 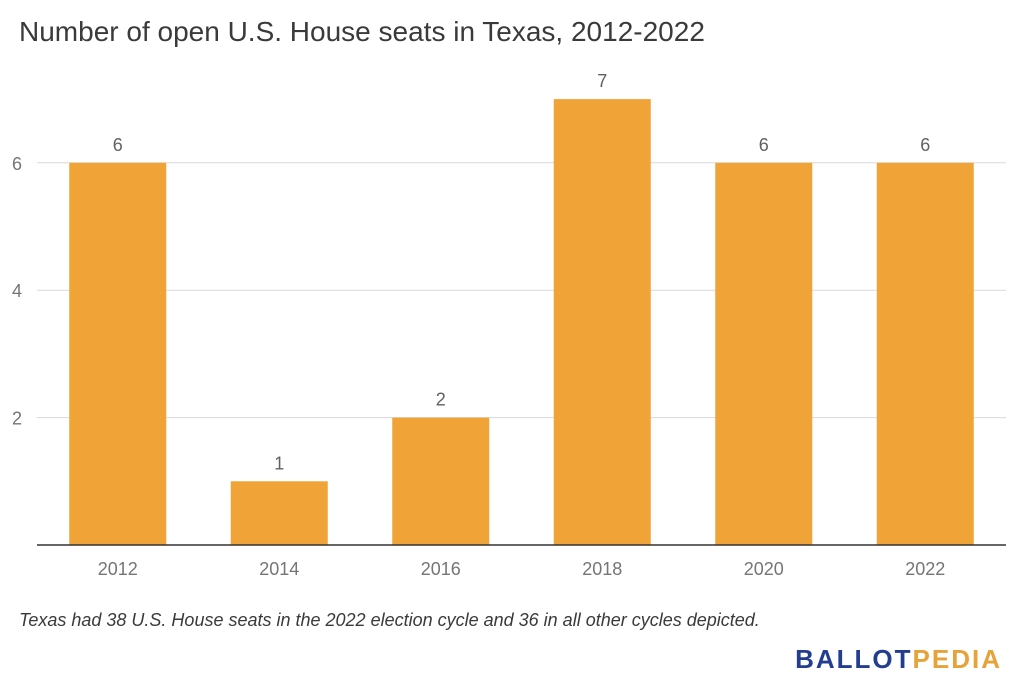 I want to click on data-label-2014: 1, so click(x=279, y=463).